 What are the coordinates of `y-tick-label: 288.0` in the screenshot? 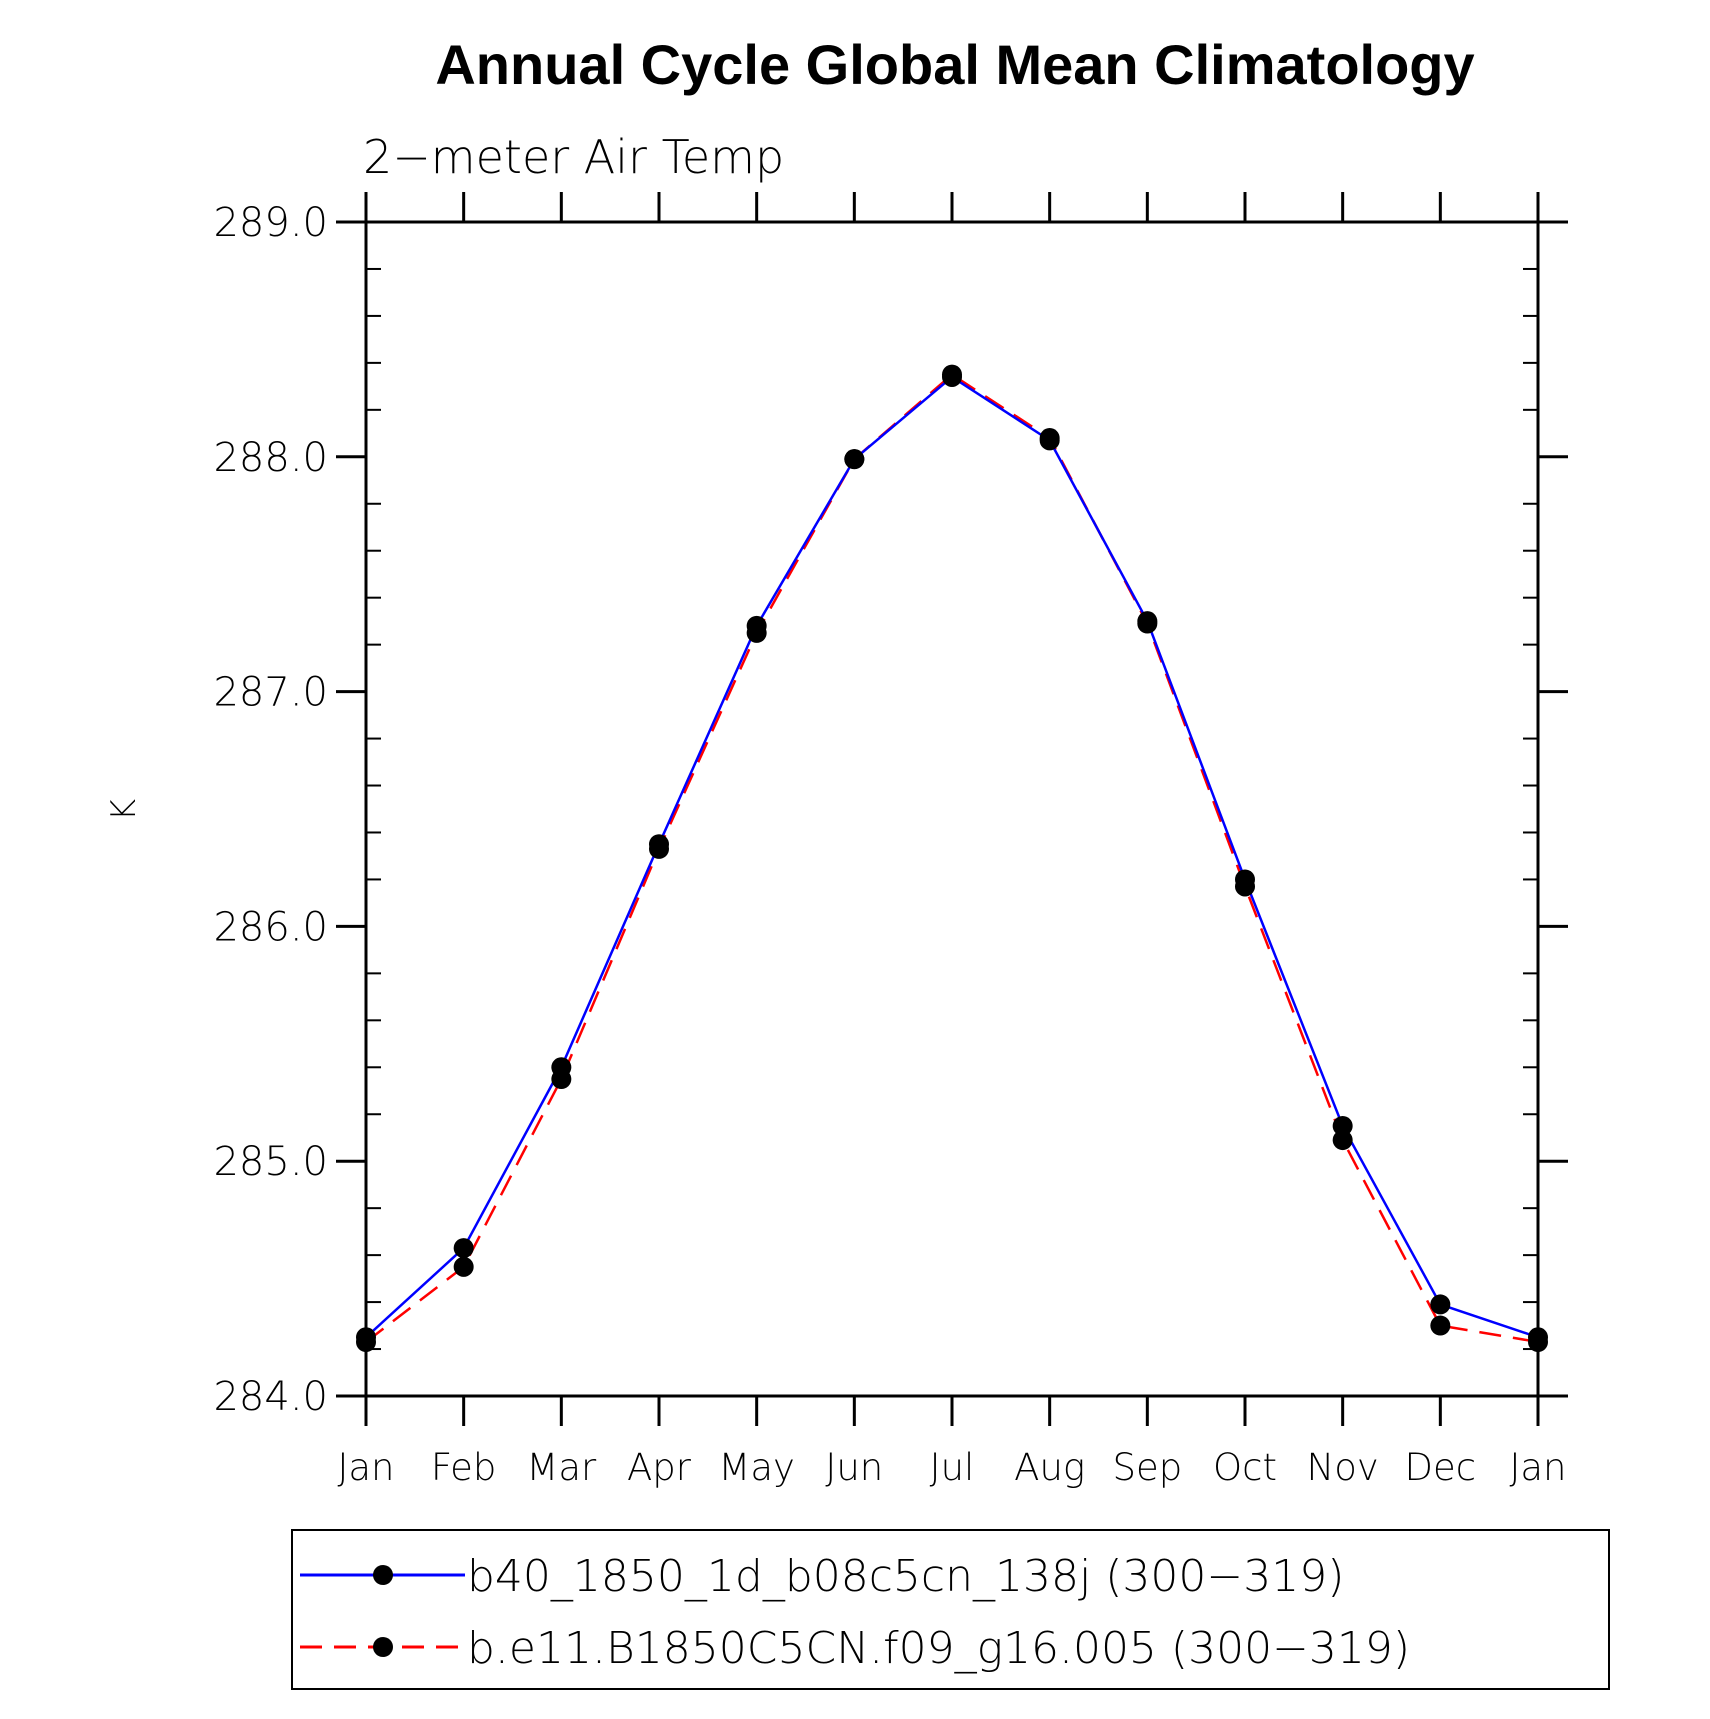 It's located at (270, 458).